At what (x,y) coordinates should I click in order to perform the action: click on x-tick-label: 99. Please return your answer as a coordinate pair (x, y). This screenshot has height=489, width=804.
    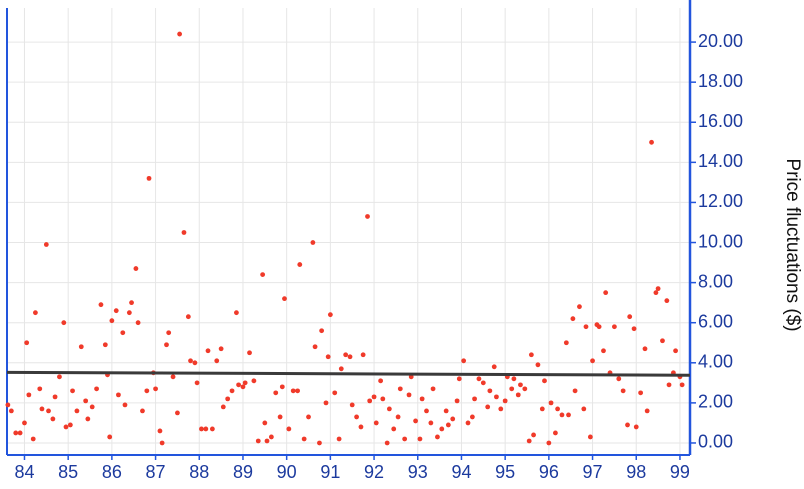
    Looking at the image, I should click on (680, 472).